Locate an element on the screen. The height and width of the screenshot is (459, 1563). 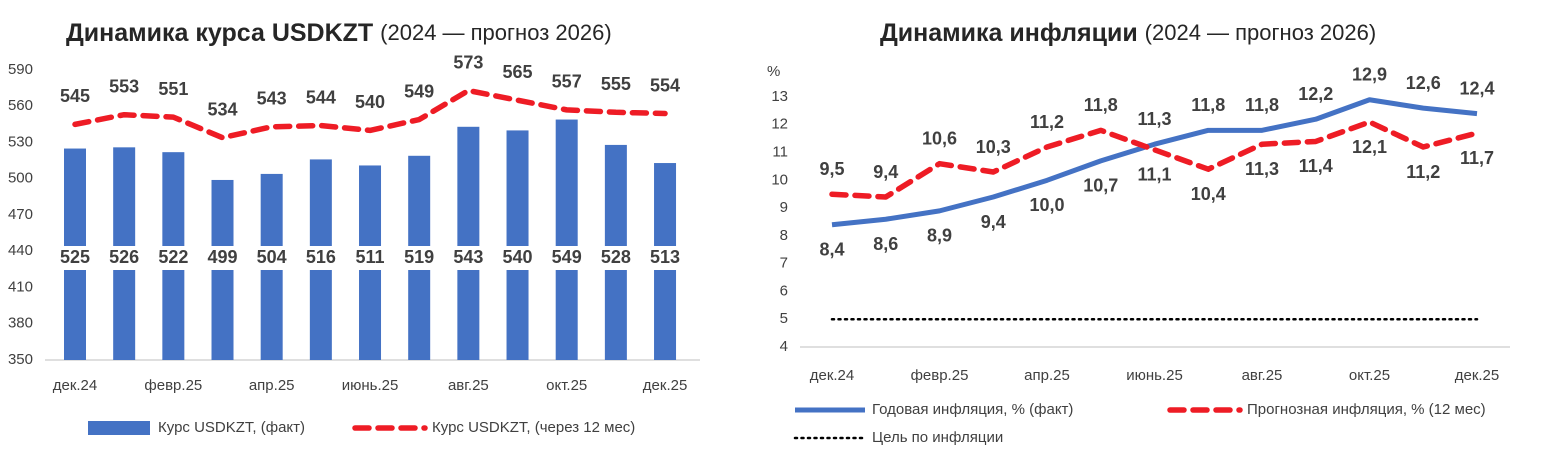
legend-label: Прогнозная инфляция, % (12 мес) is located at coordinates (1366, 409).